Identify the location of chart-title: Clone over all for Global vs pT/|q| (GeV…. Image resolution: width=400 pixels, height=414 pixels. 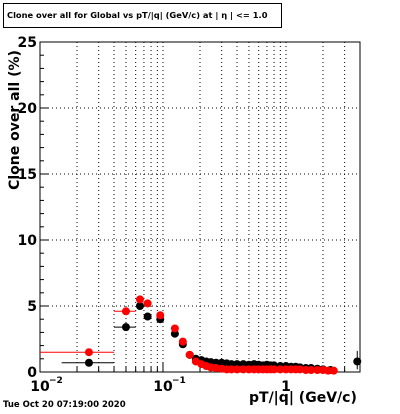
(142, 15).